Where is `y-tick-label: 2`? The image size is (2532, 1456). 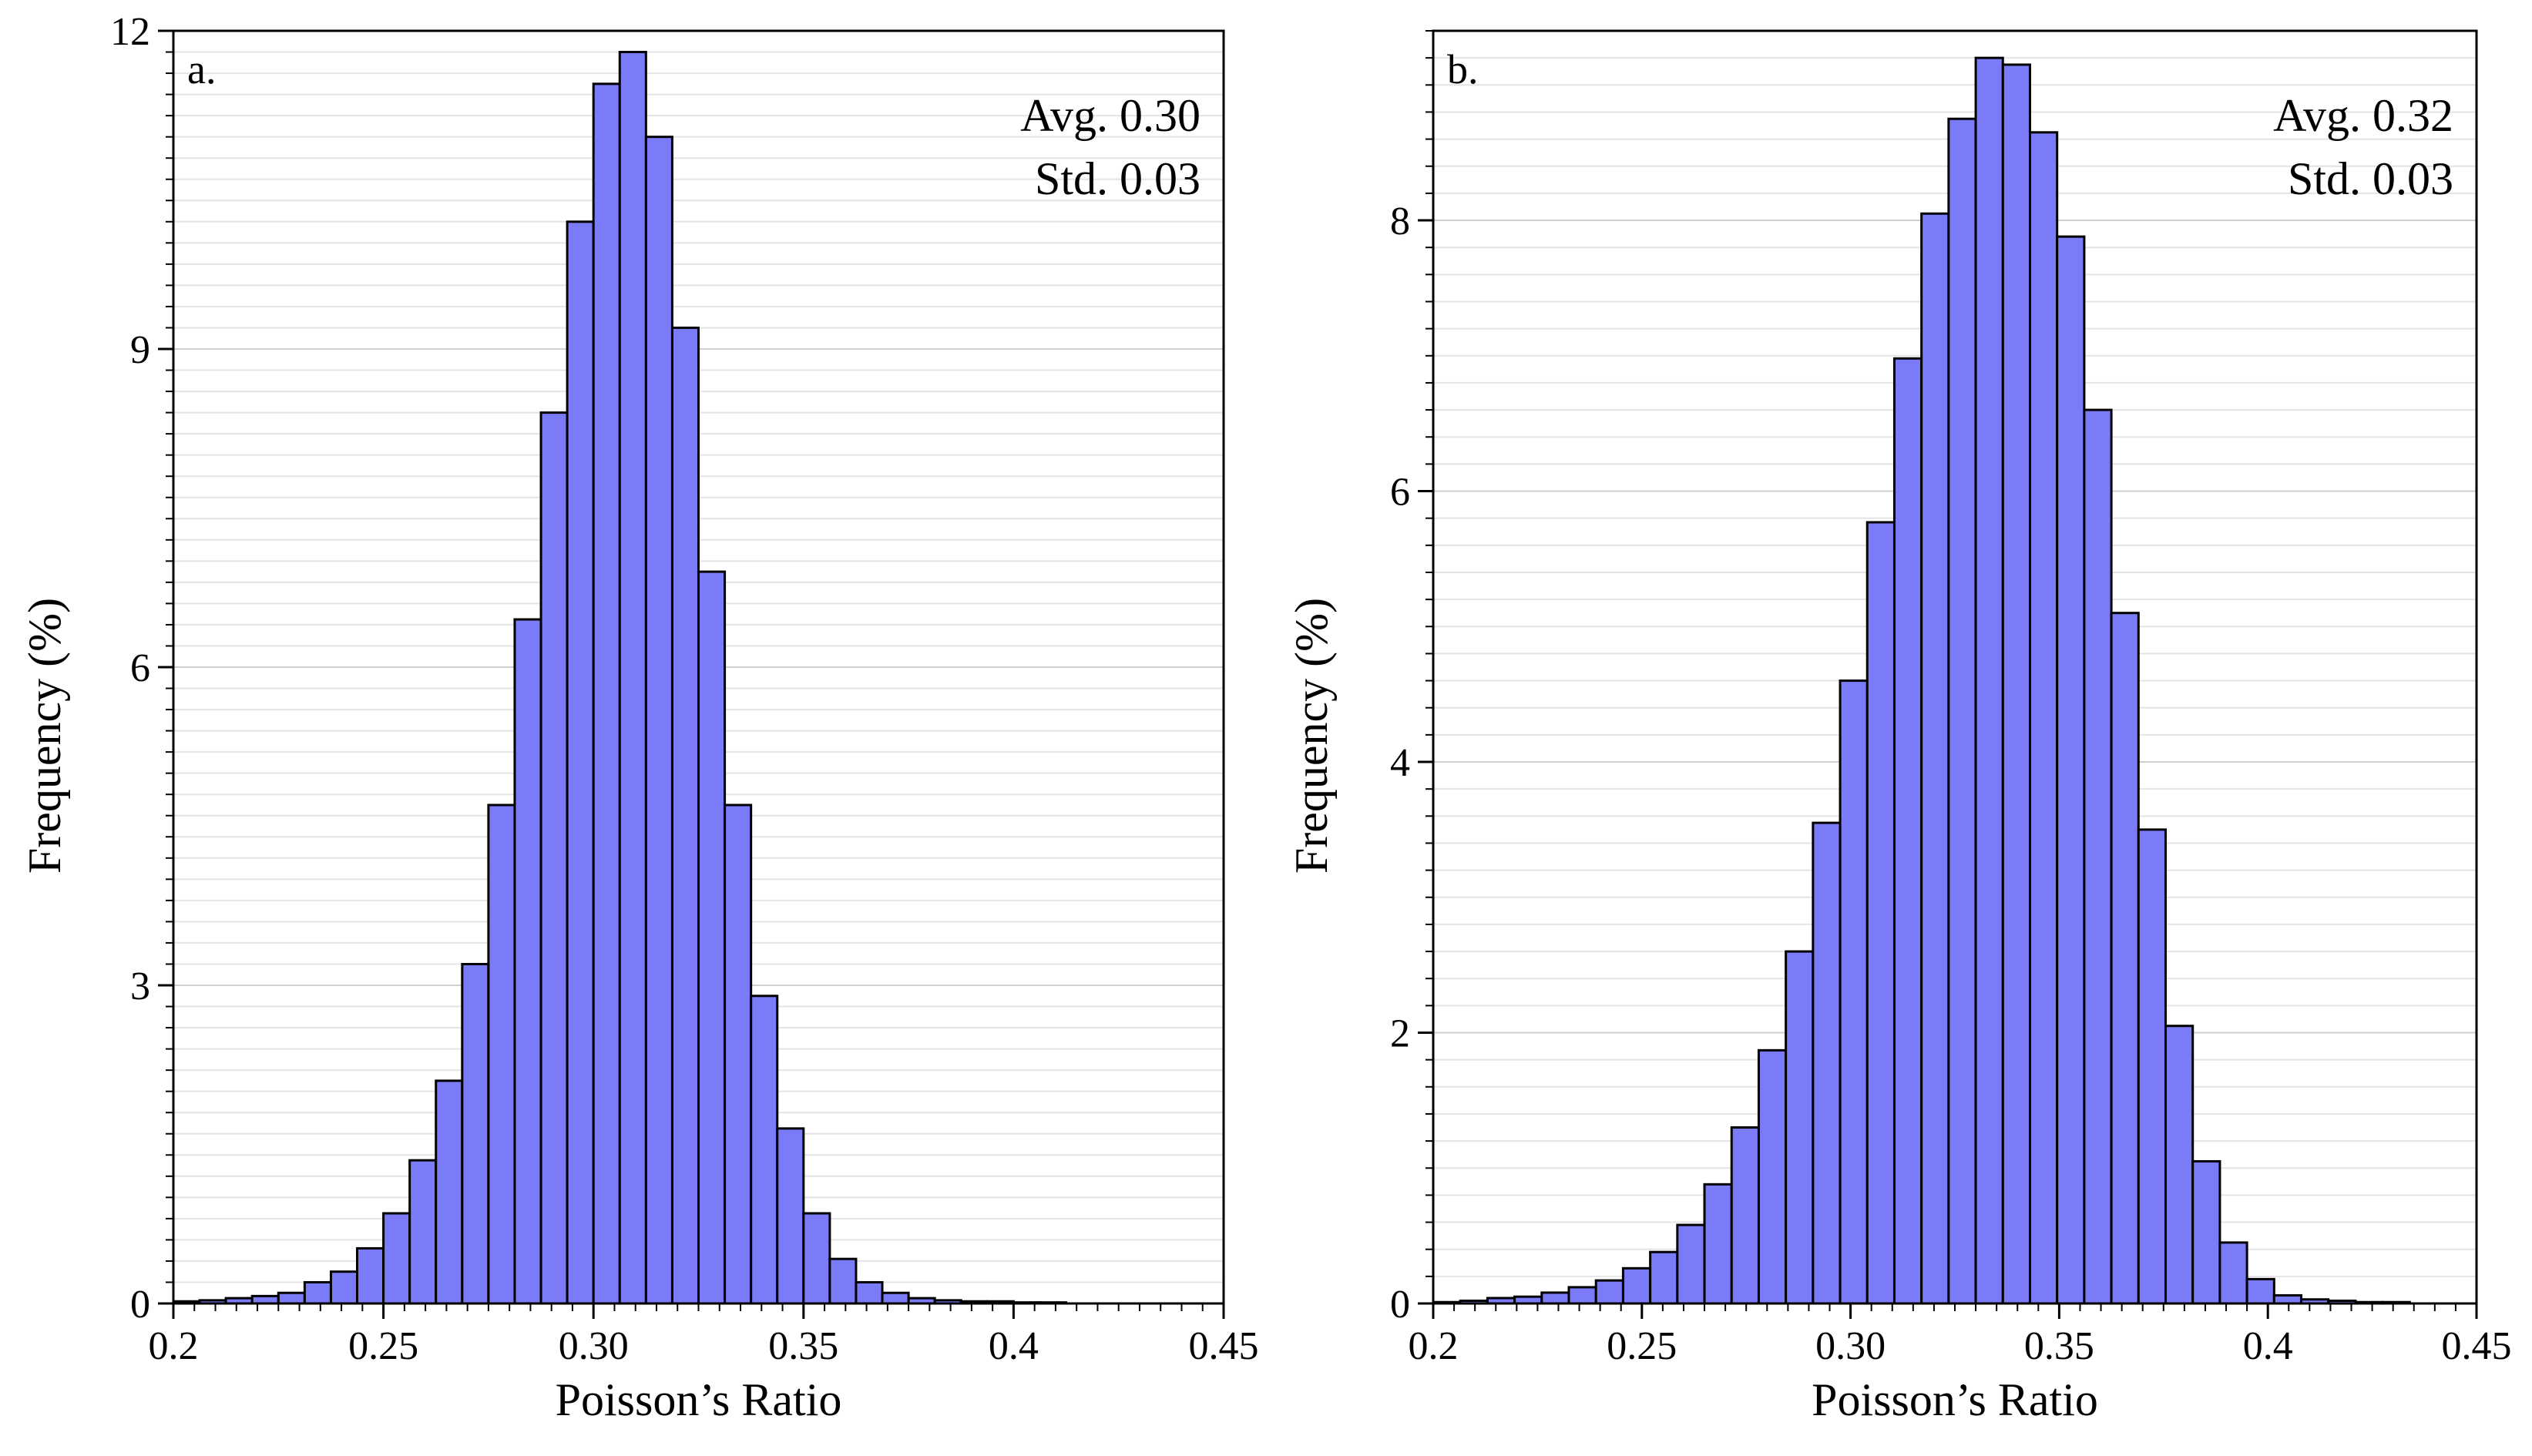
y-tick-label: 2 is located at coordinates (1400, 1034).